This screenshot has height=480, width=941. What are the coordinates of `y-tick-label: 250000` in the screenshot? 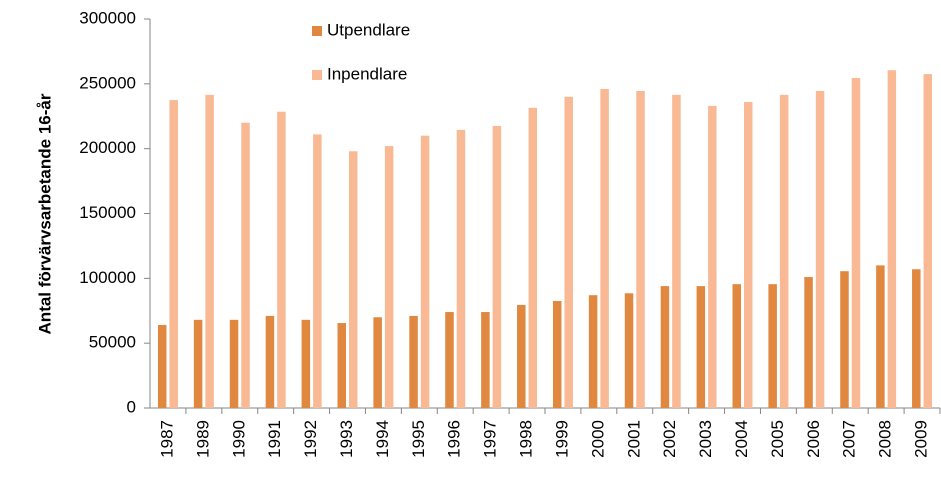 It's located at (107, 82).